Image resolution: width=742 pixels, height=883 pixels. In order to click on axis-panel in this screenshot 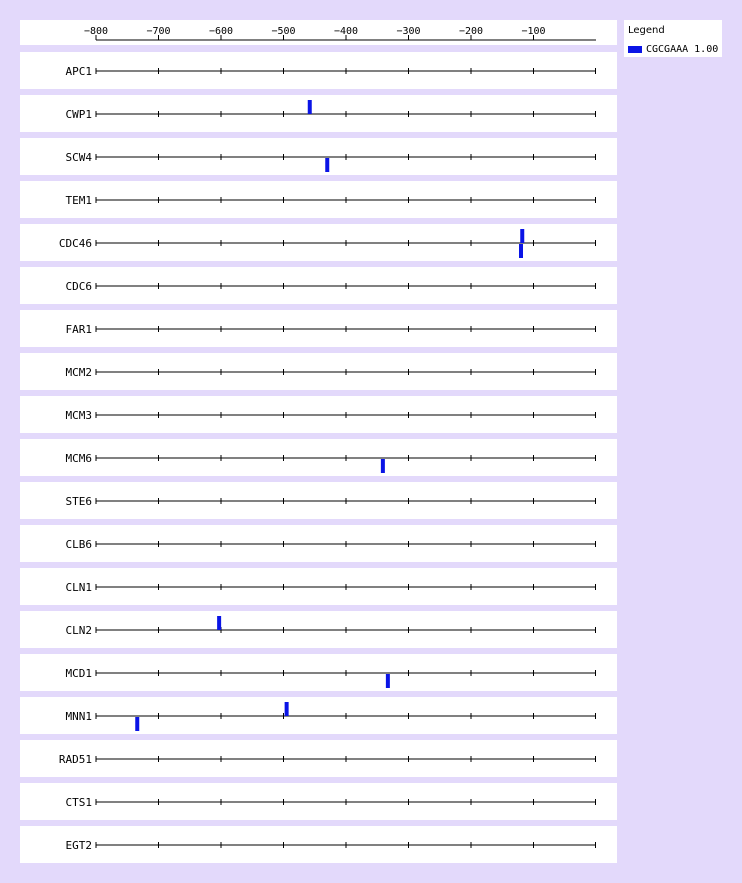, I will do `click(318, 32)`.